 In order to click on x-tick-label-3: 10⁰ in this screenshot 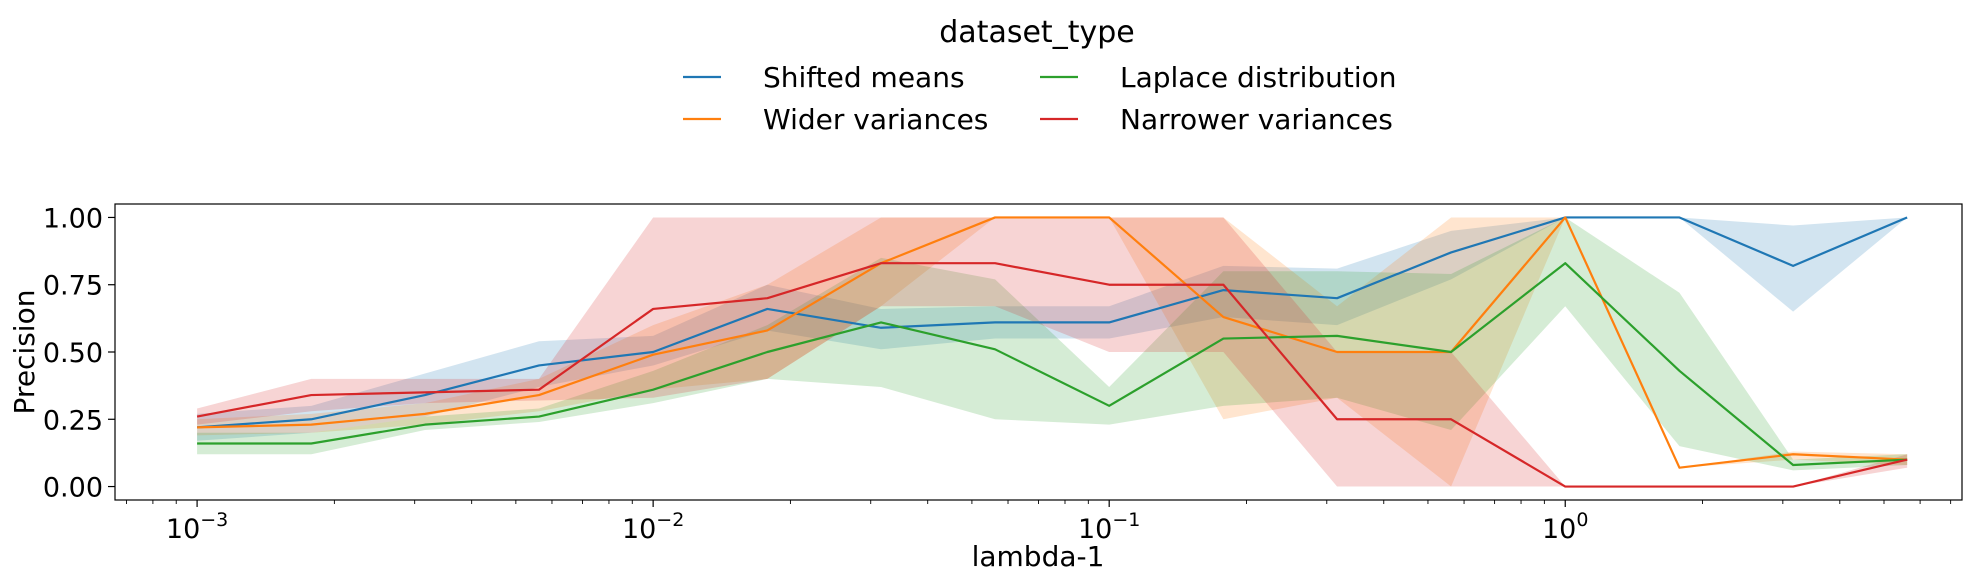, I will do `click(1565, 527)`.